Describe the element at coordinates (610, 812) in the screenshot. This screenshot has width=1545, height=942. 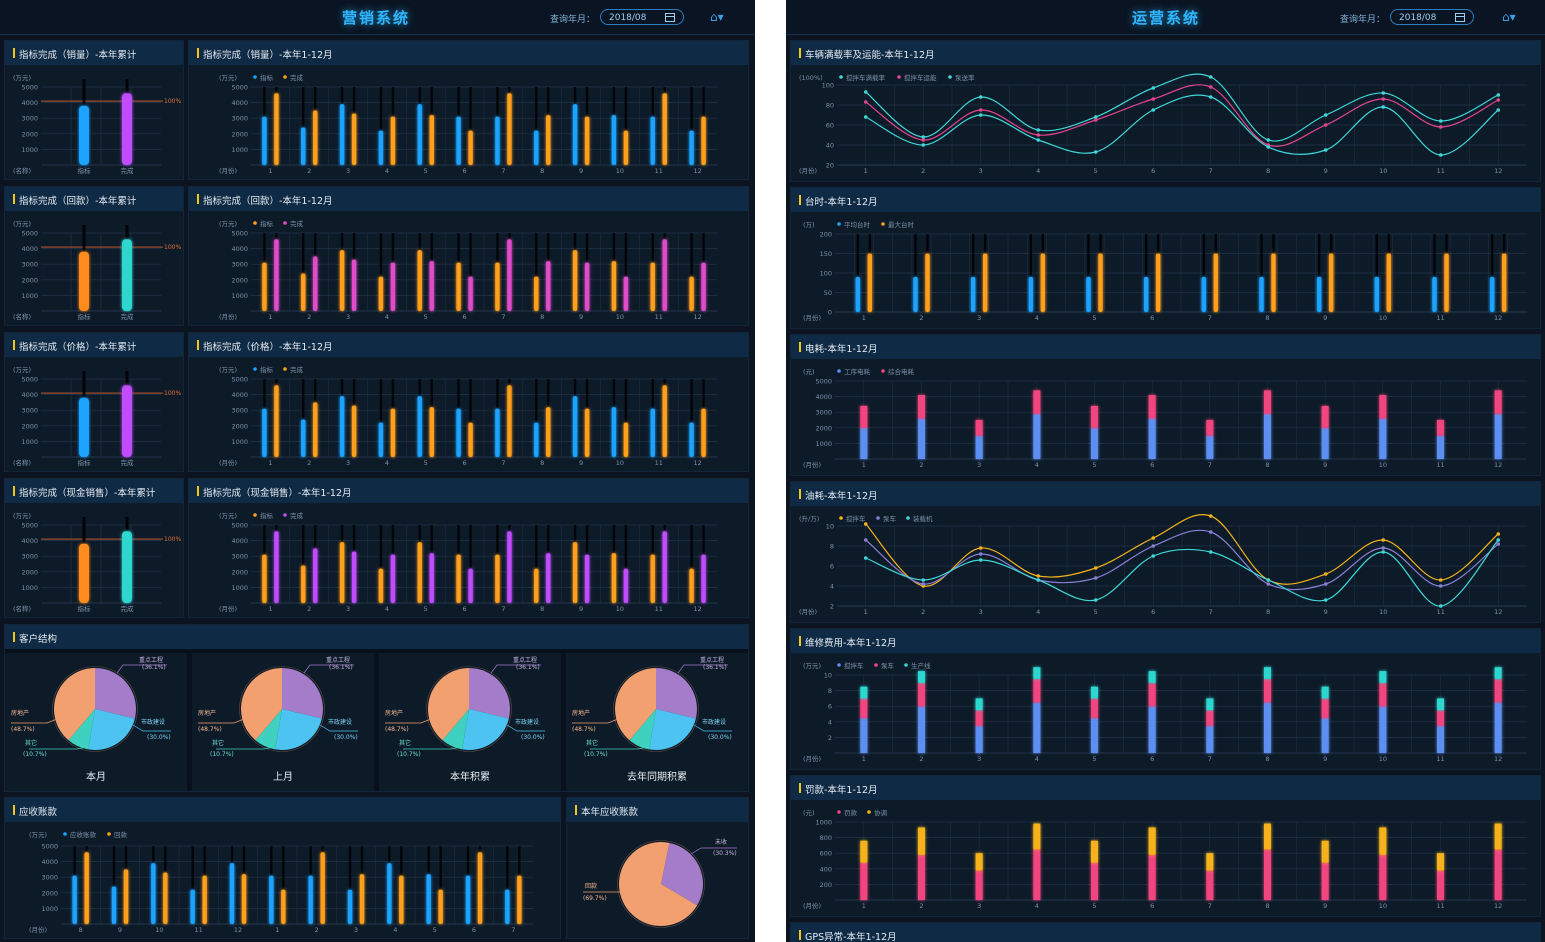
I see `panel-title: 本年应收账款` at that location.